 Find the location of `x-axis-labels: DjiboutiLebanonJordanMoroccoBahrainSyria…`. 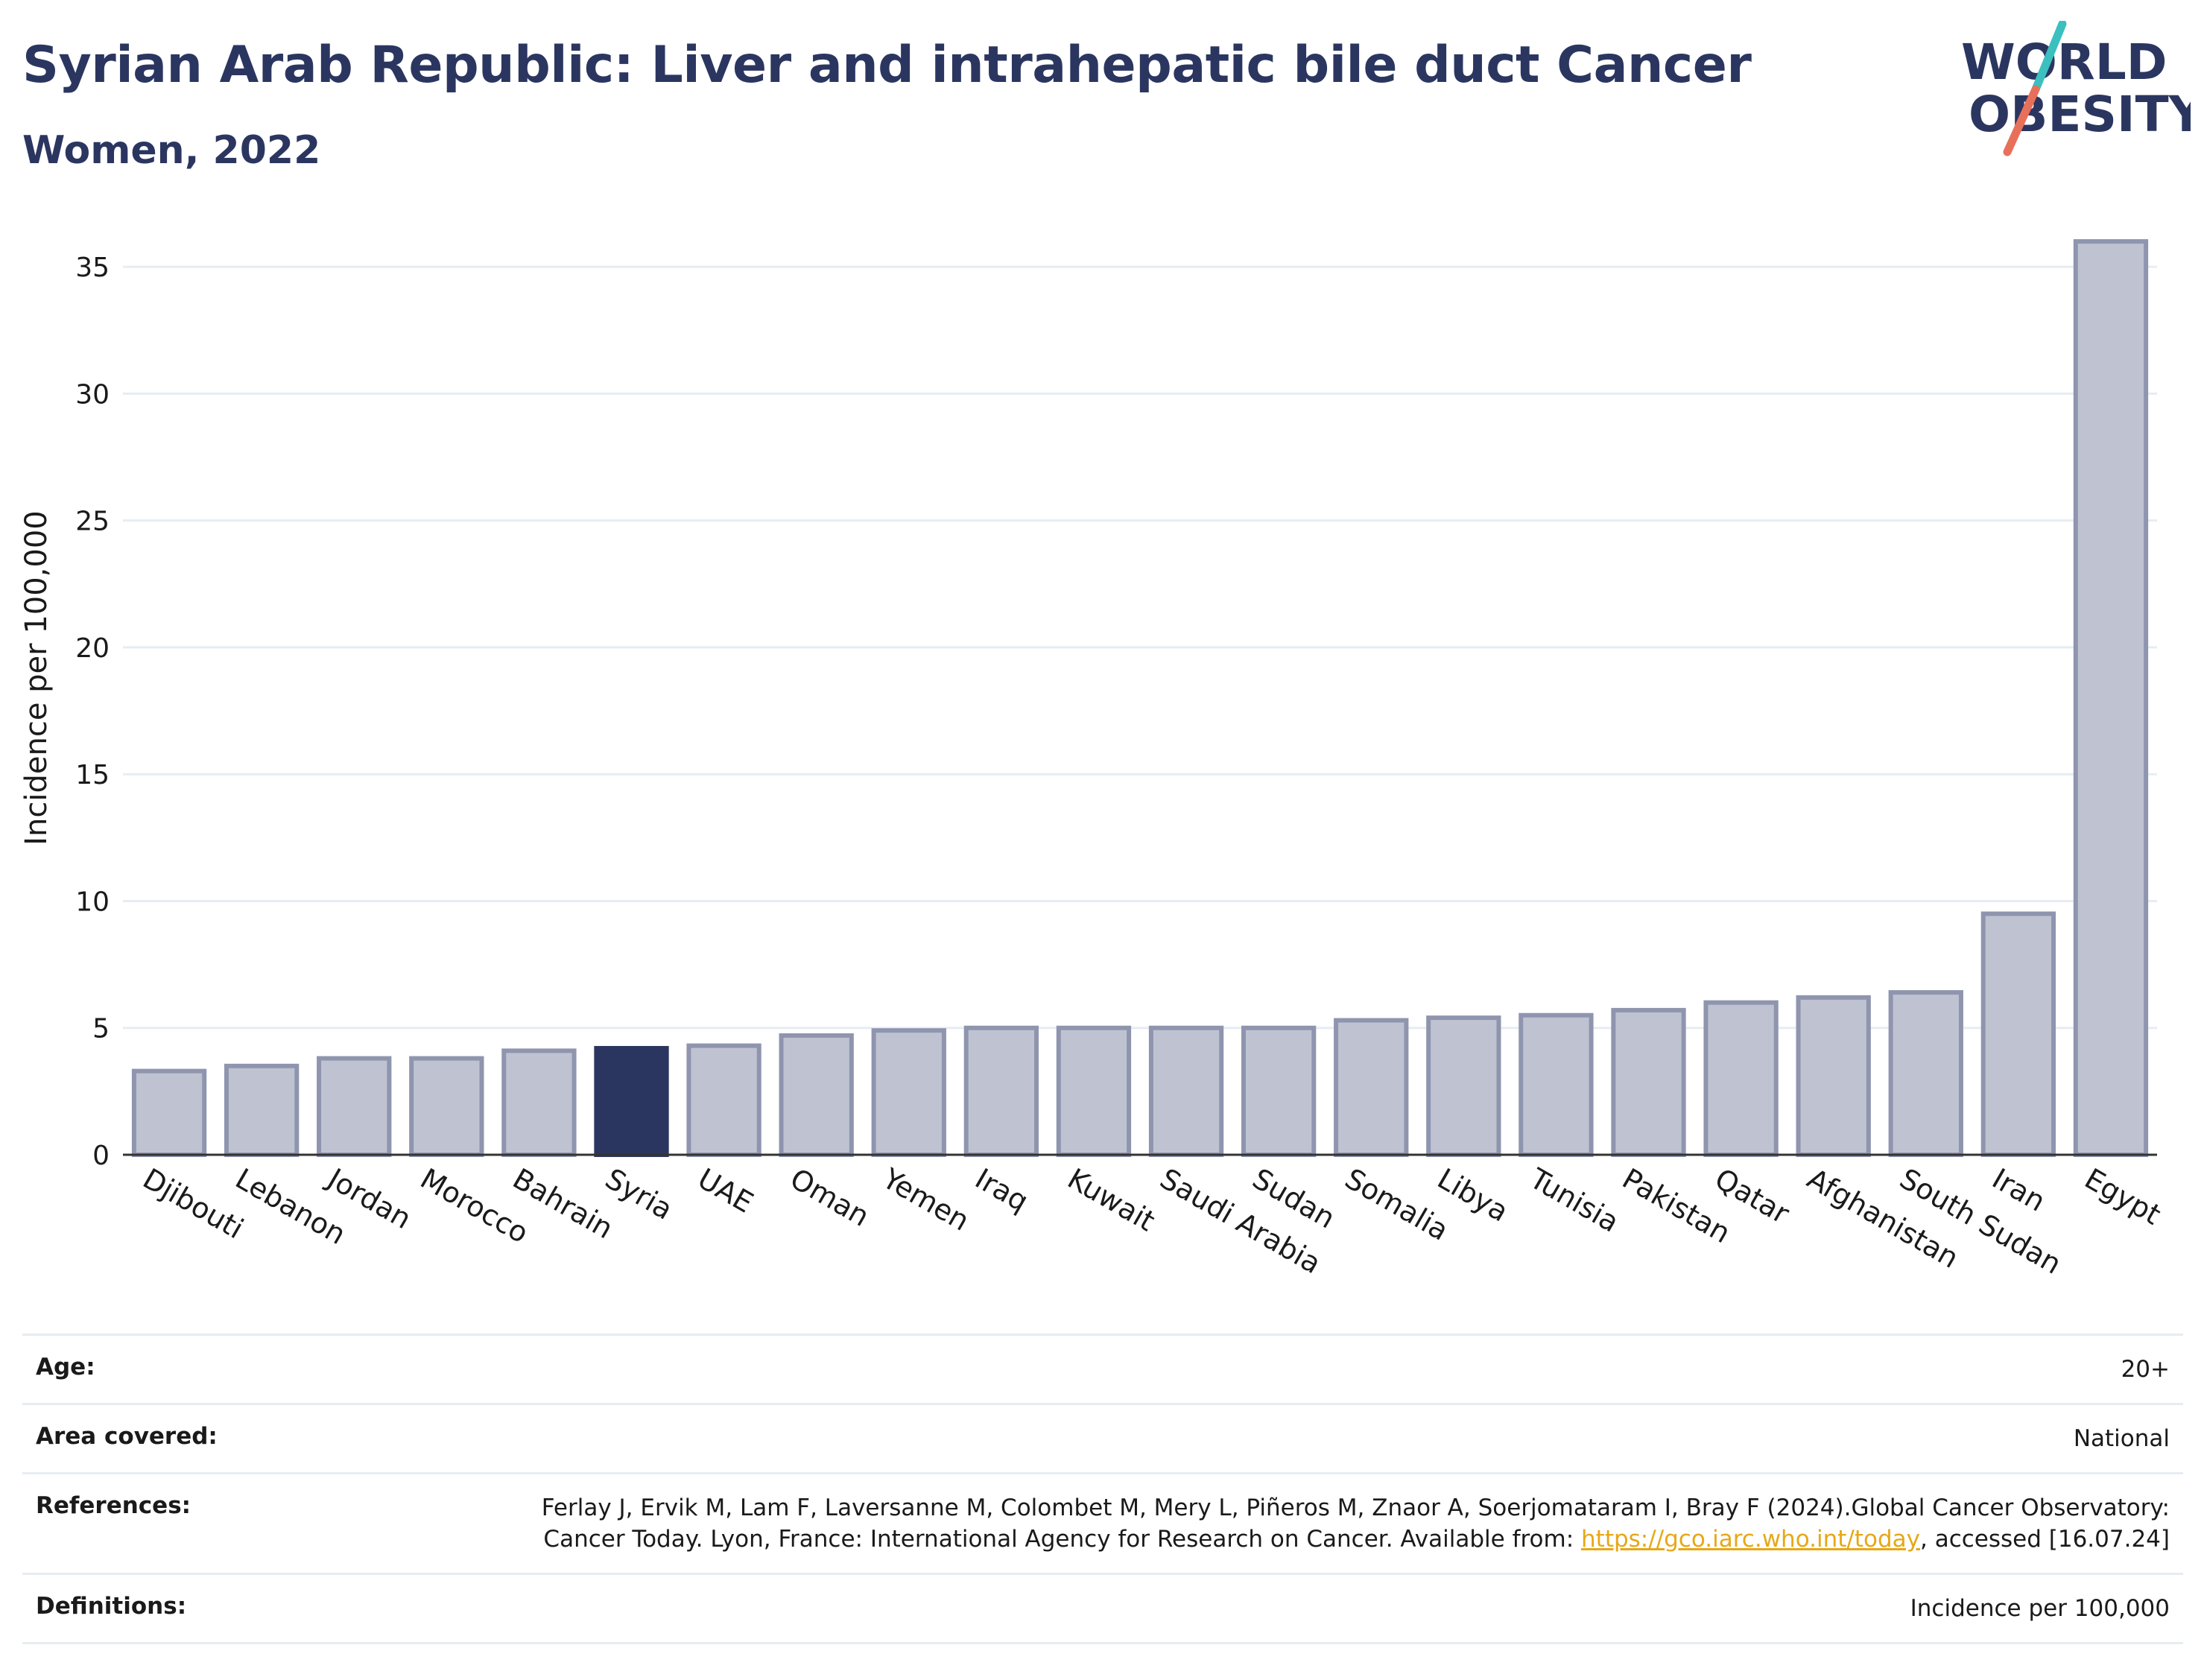

x-axis-labels: DjiboutiLebanonJordanMoroccoBahrainSyria… is located at coordinates (1152, 1221).